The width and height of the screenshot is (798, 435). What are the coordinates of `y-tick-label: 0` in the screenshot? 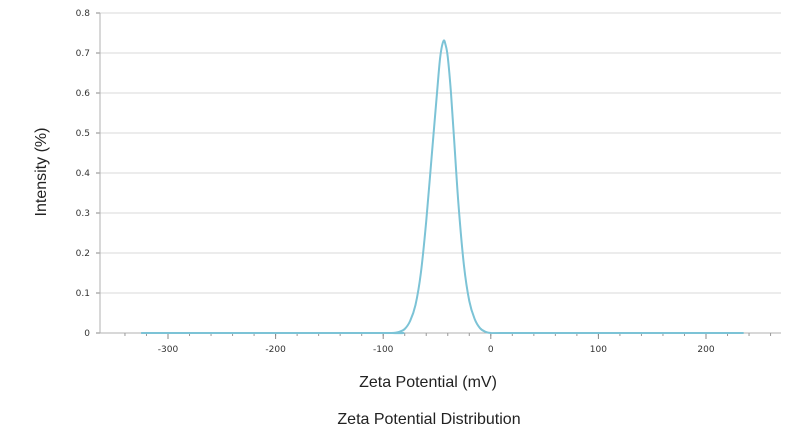 It's located at (87, 334).